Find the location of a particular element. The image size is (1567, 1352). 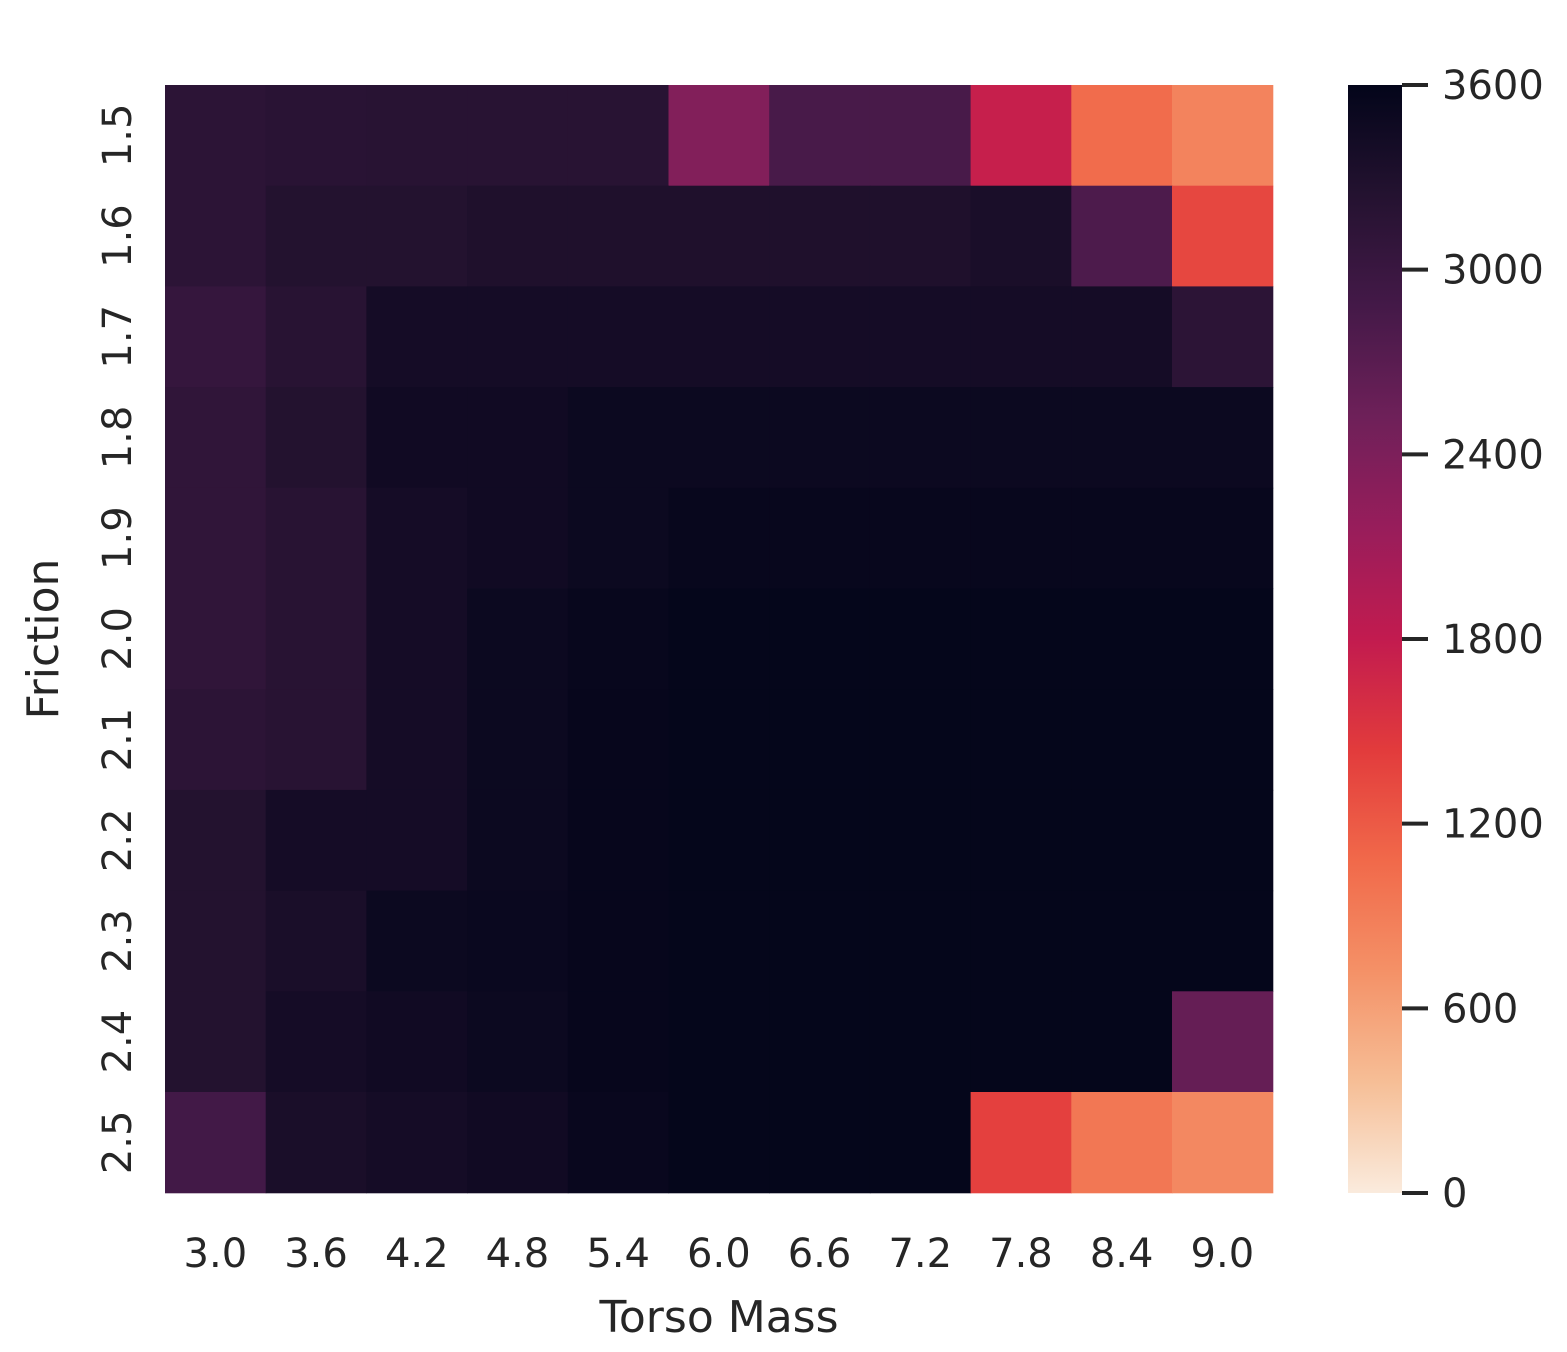

y-tick-label: 2.4 is located at coordinates (118, 1042).